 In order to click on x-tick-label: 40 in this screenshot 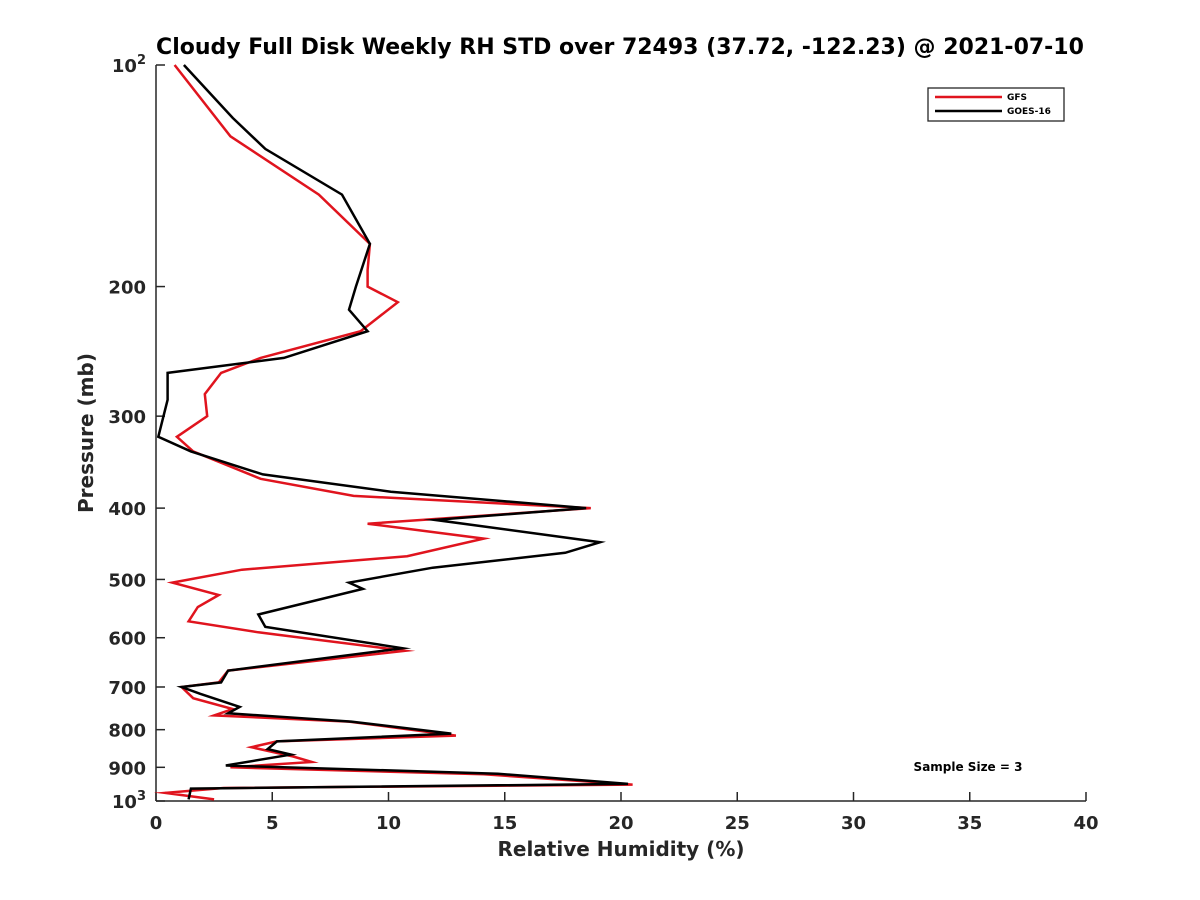, I will do `click(1085, 823)`.